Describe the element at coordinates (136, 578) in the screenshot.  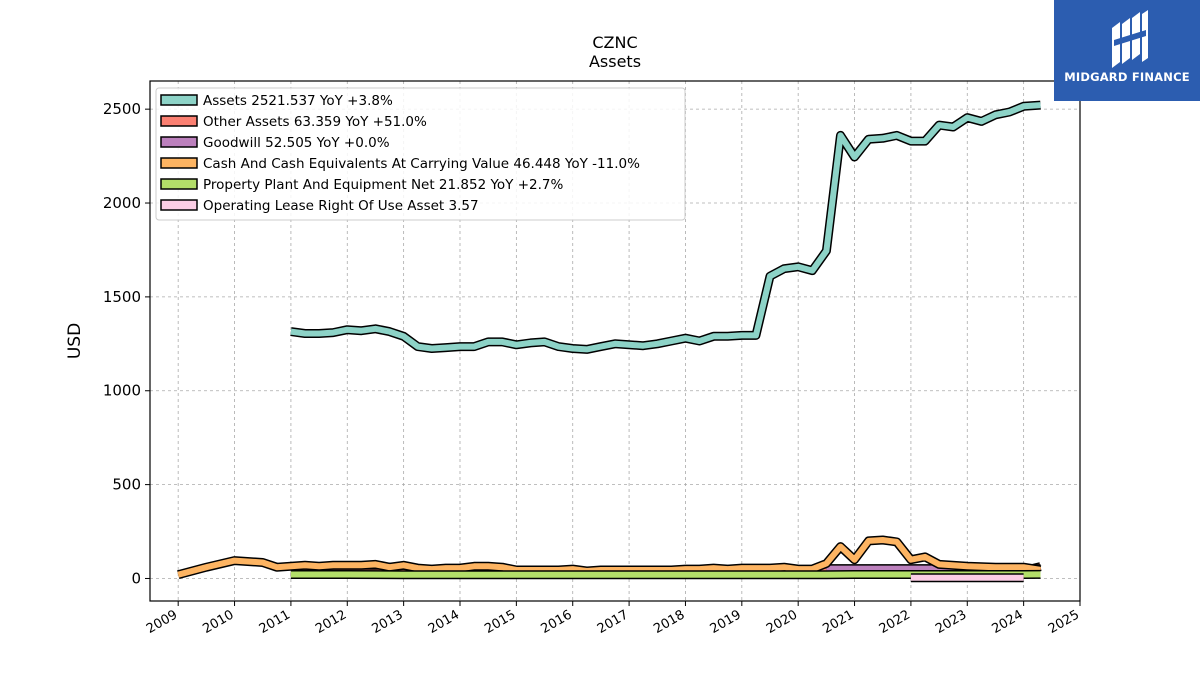
I see `y-tick-label: 0` at that location.